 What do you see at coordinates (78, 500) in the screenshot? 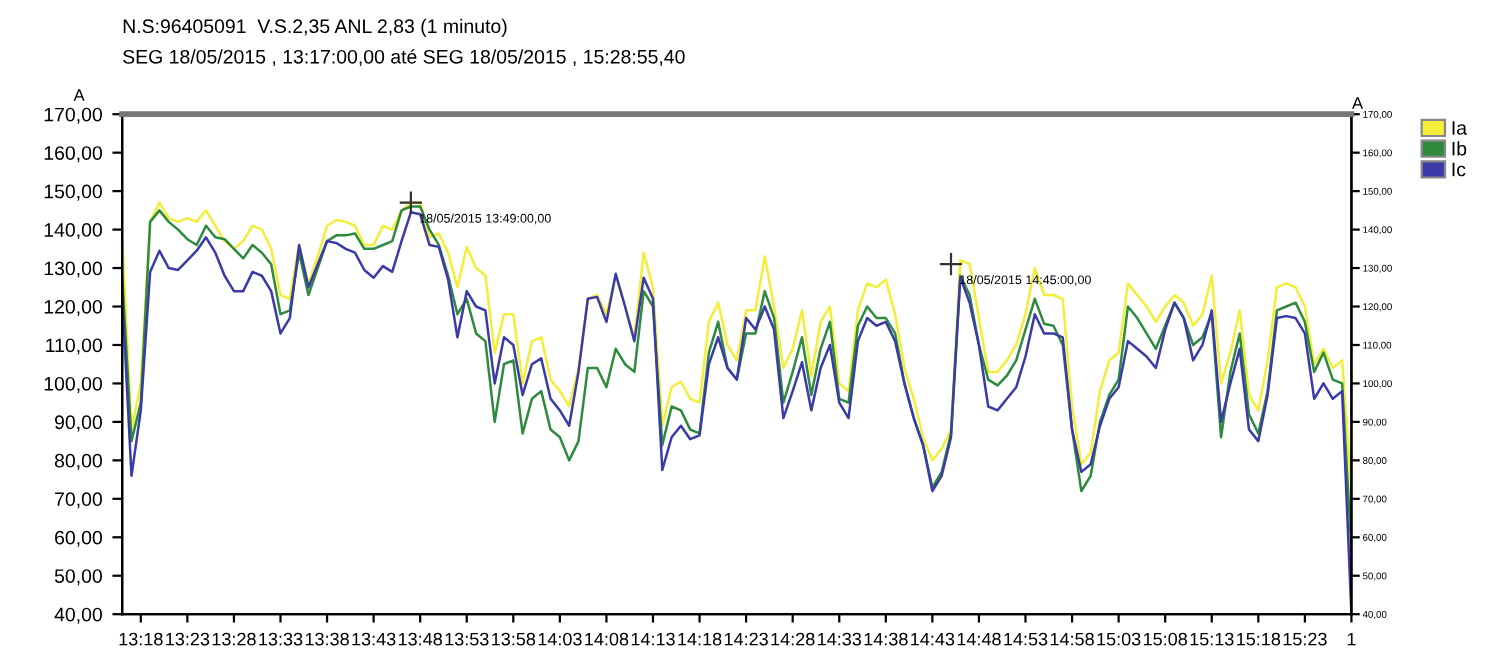
I see `y-tick-label: 70,00` at bounding box center [78, 500].